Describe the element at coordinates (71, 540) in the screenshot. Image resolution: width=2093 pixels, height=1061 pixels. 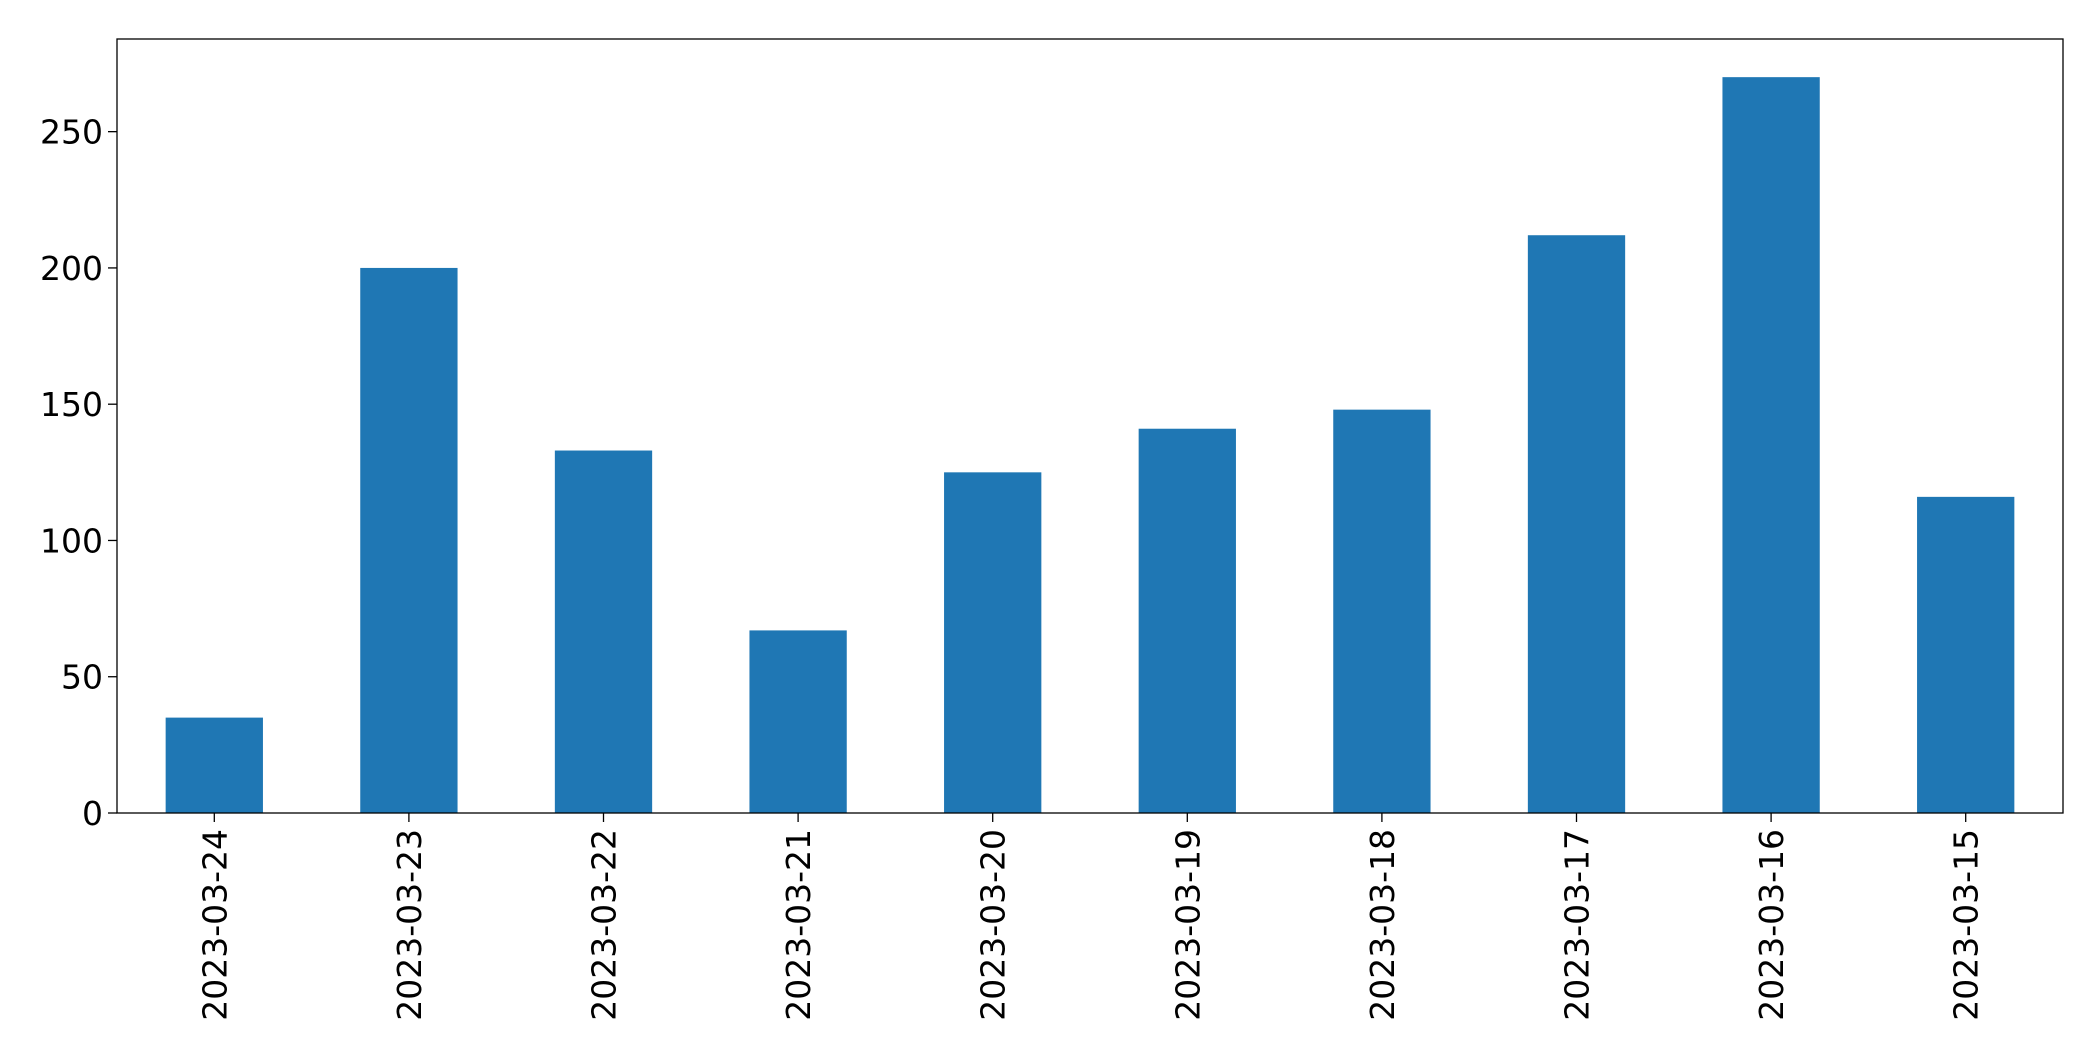
I see `y-tick-label: 100` at that location.